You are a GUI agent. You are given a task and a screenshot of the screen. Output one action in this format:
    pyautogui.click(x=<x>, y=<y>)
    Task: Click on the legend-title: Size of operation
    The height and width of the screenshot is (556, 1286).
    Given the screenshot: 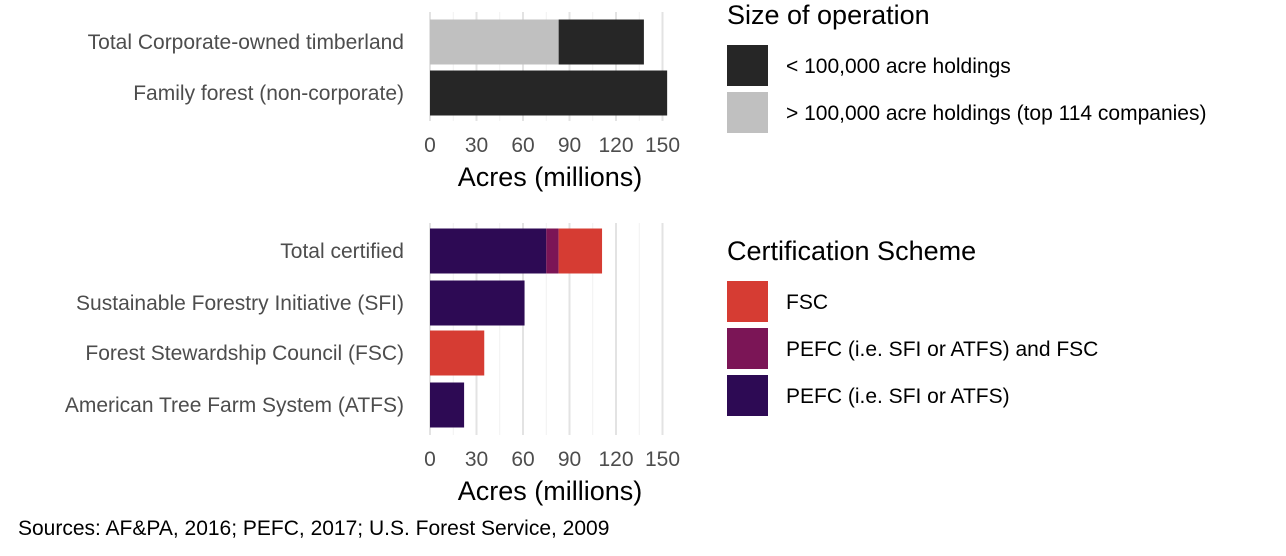 What is the action you would take?
    pyautogui.click(x=828, y=15)
    